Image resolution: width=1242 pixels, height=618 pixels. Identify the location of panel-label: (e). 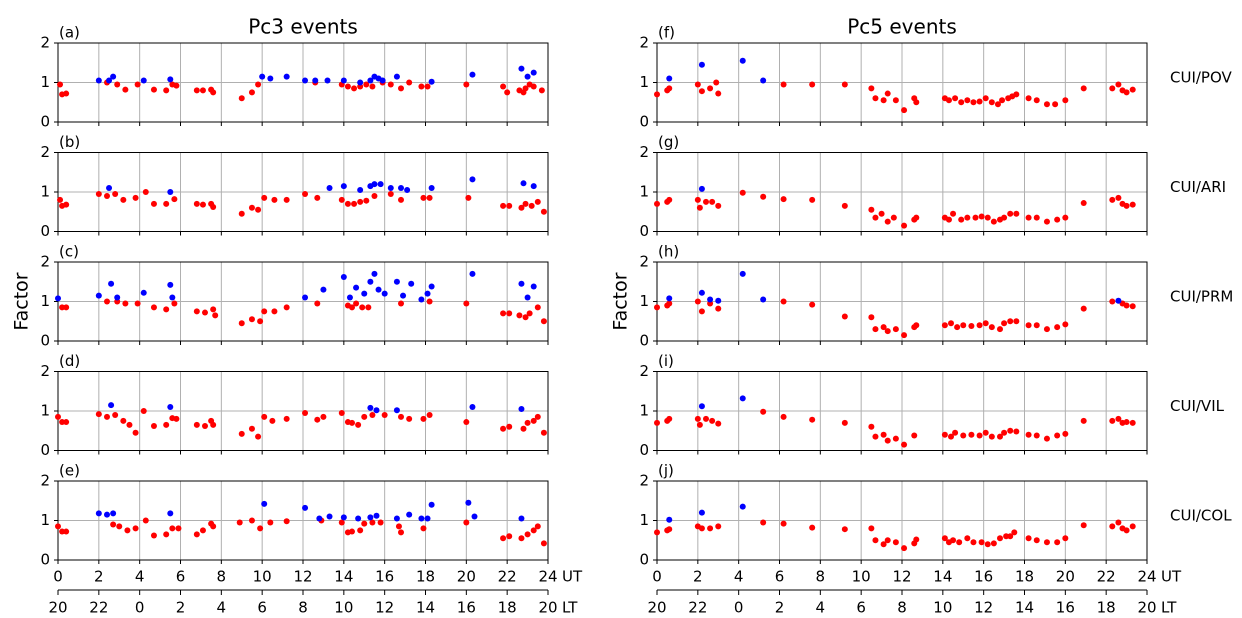
(69, 471).